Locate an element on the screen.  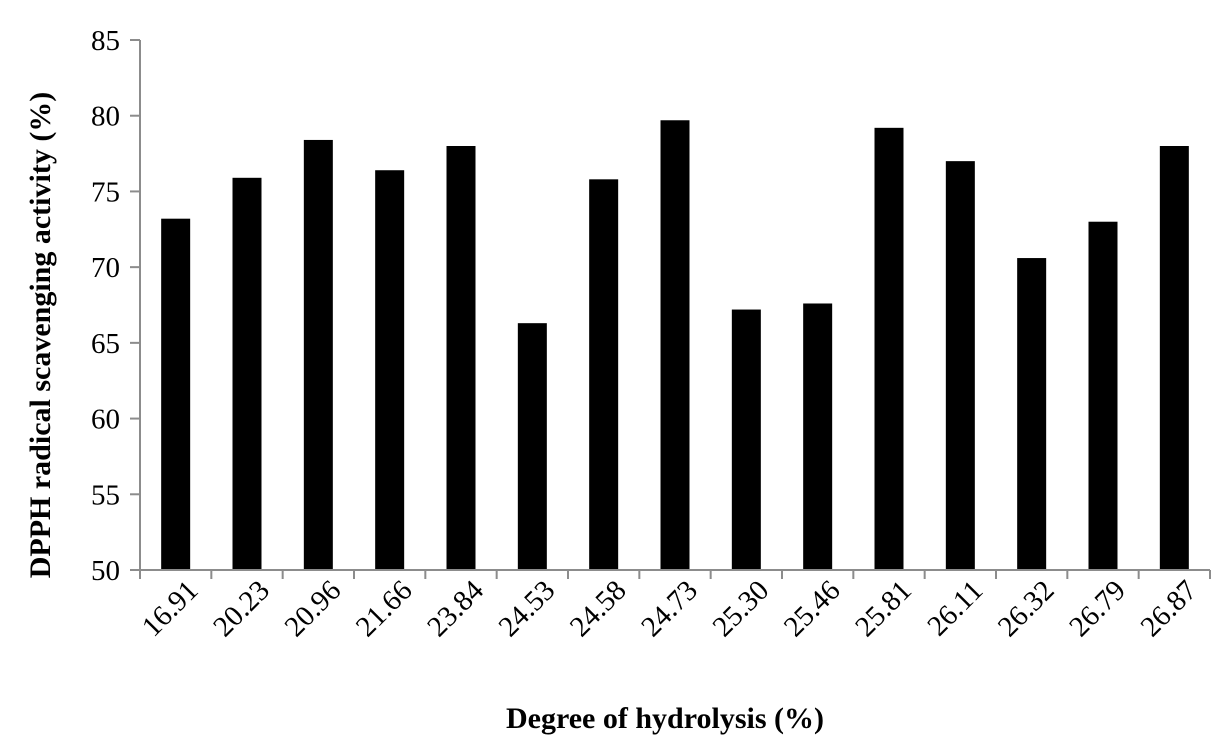
y-tick-labels: 50 55 60 65 70 75 80 85 is located at coordinates (105, 306).